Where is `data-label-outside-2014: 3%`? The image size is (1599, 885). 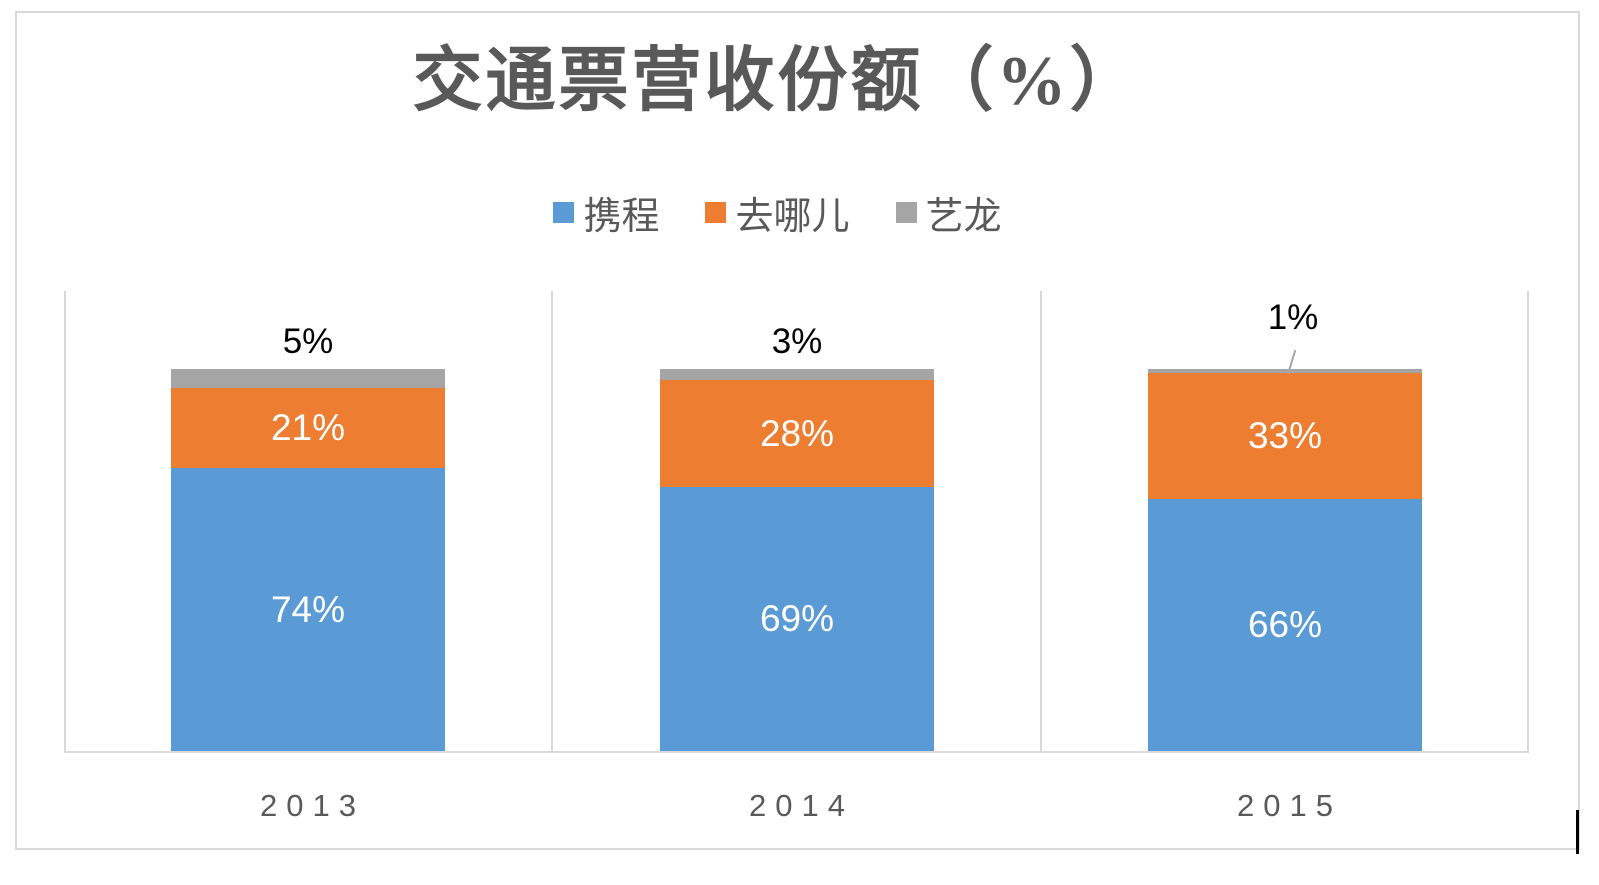
data-label-outside-2014: 3% is located at coordinates (797, 341).